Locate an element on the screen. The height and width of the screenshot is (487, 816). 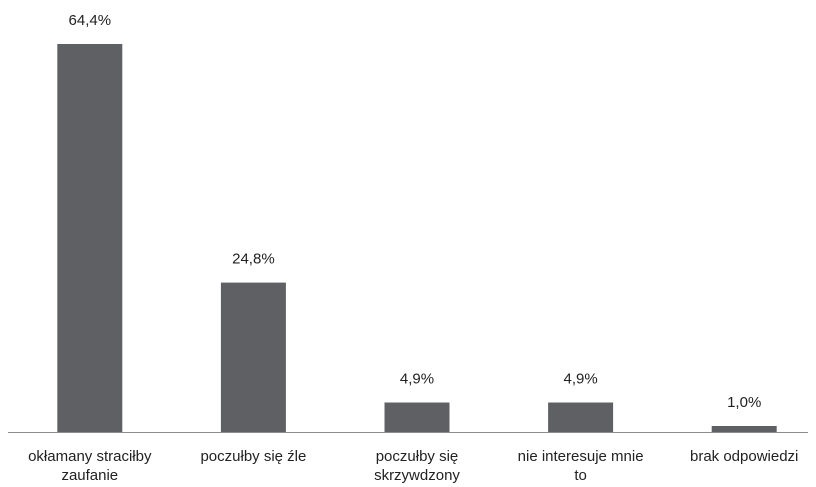
category-label-3: poczułby się skrzywdzony is located at coordinates (417, 466).